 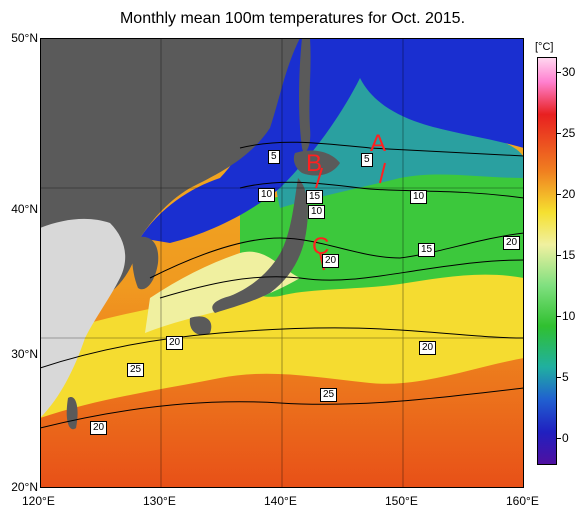 What do you see at coordinates (280, 501) in the screenshot?
I see `lon-label-140e: 140°E` at bounding box center [280, 501].